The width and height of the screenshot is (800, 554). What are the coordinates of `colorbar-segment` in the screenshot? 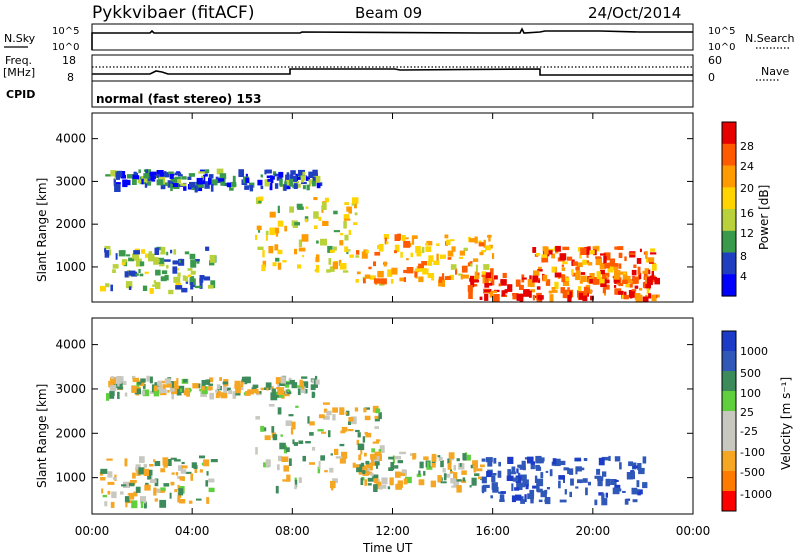 It's located at (729, 401).